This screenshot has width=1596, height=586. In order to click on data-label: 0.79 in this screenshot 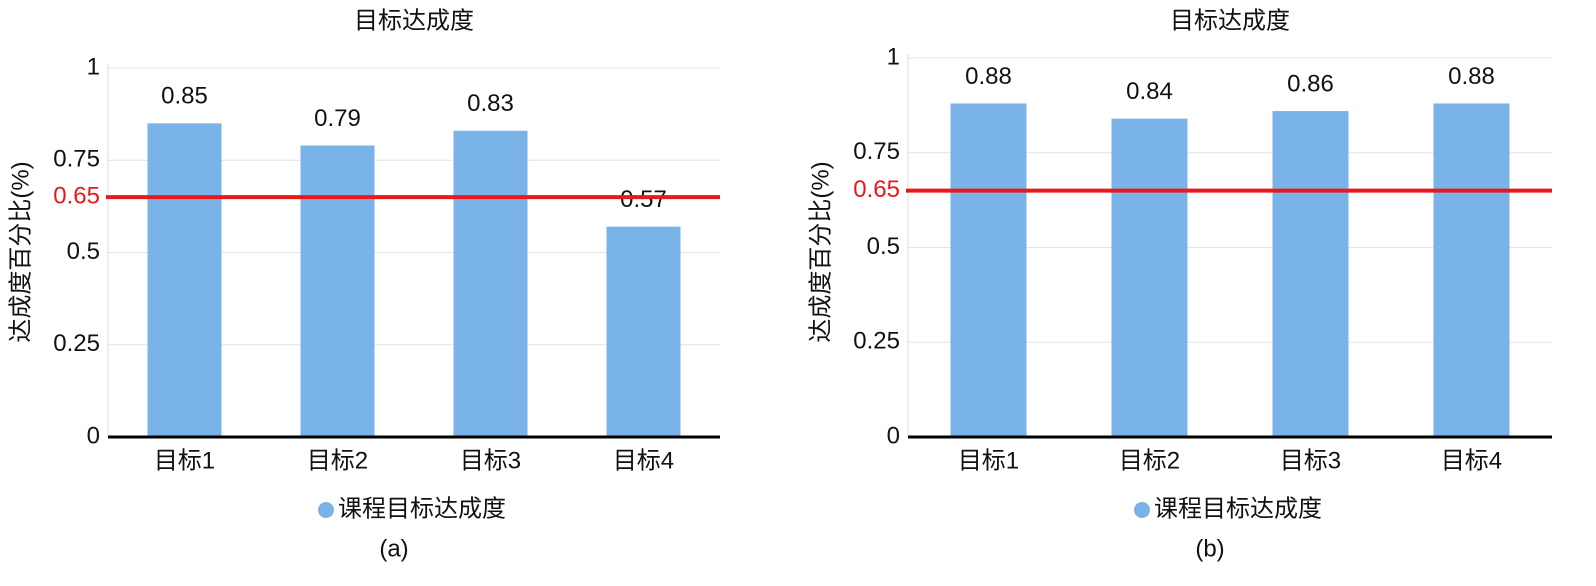, I will do `click(337, 118)`.